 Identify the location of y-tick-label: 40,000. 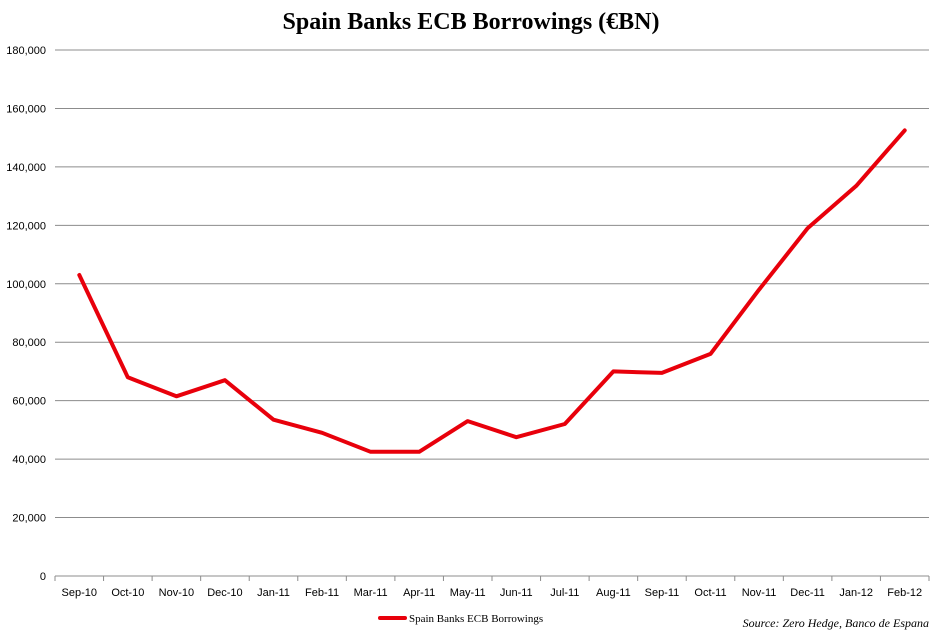
(29, 460).